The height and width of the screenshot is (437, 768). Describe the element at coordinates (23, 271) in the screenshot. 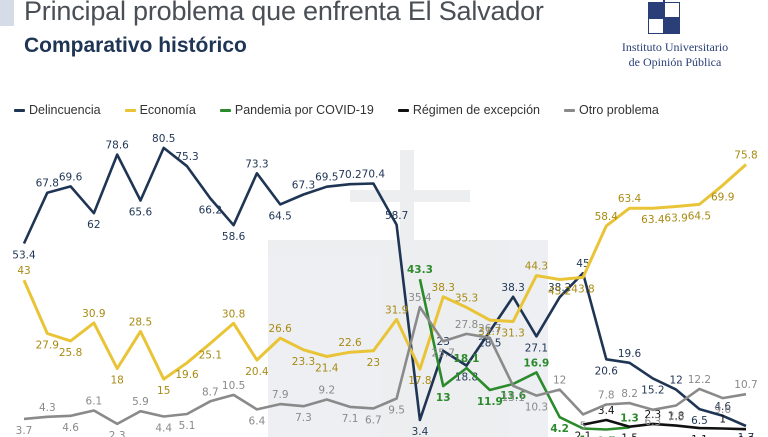

I see `data-label: 43` at that location.